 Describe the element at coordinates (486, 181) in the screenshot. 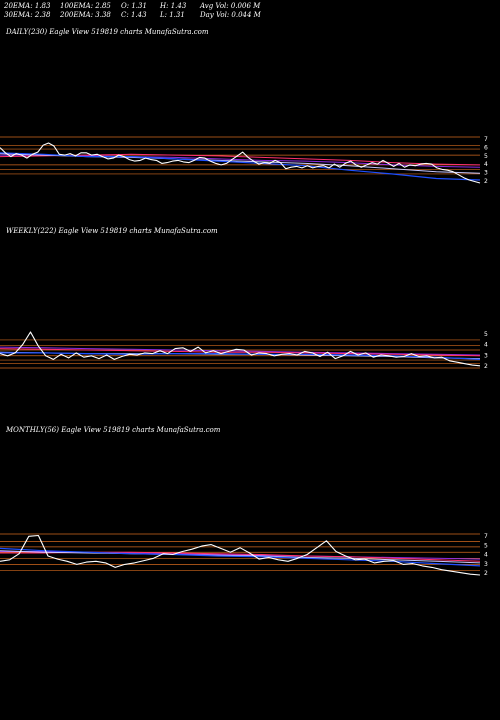

I see `daily-y-tick-label: 2` at that location.